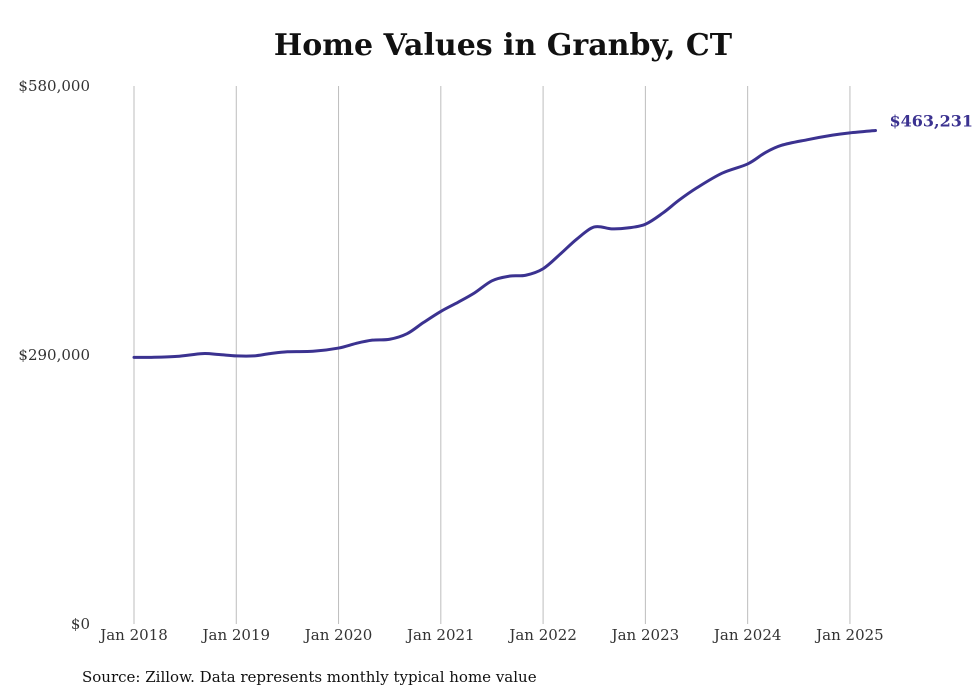  What do you see at coordinates (338, 635) in the screenshot?
I see `x-tick-label: Jan 2020` at bounding box center [338, 635].